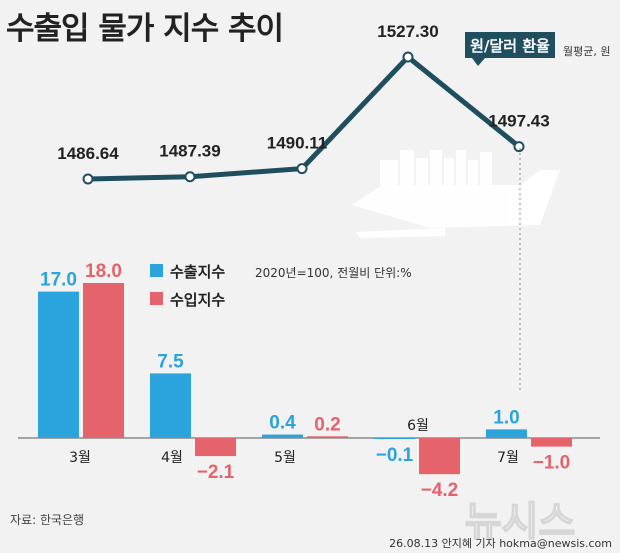 This screenshot has width=620, height=553. What do you see at coordinates (456, 194) in the screenshot?
I see `ship-icon` at bounding box center [456, 194].